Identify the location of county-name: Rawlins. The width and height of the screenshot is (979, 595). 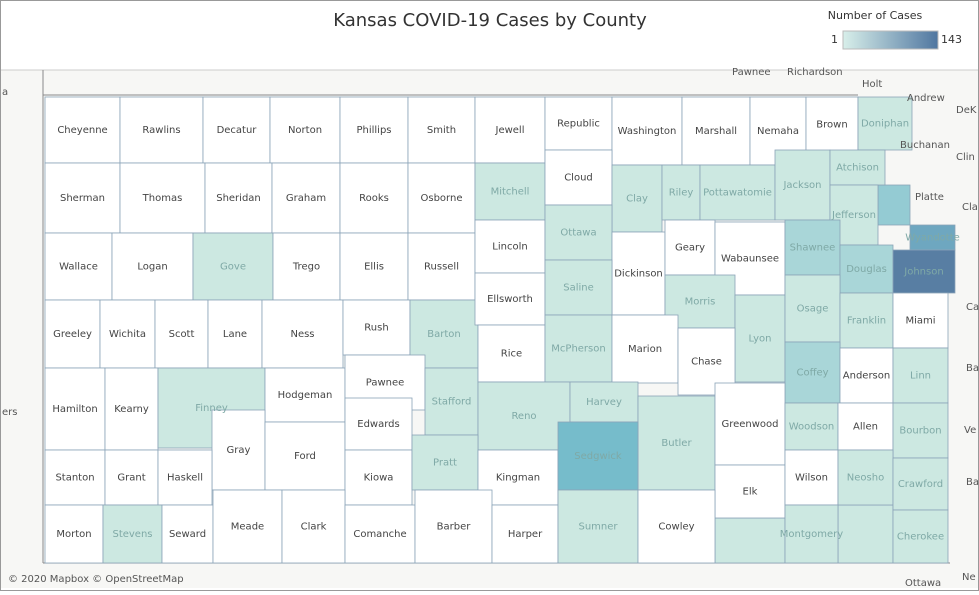
(161, 130).